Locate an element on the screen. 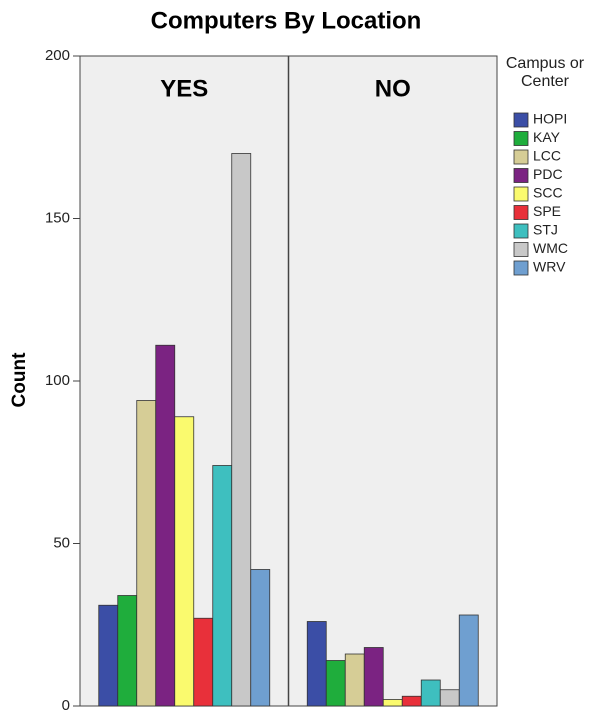 This screenshot has height=717, width=594. legend-title: Campus or Center is located at coordinates (545, 72).